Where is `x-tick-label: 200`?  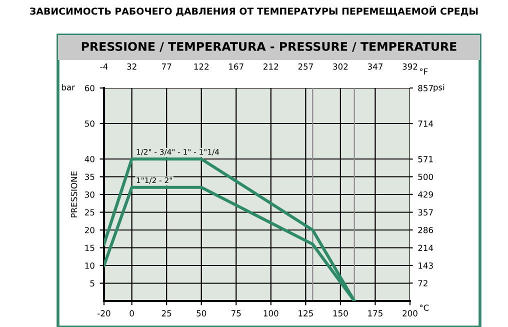
x-tick-label: 200 is located at coordinates (410, 313).